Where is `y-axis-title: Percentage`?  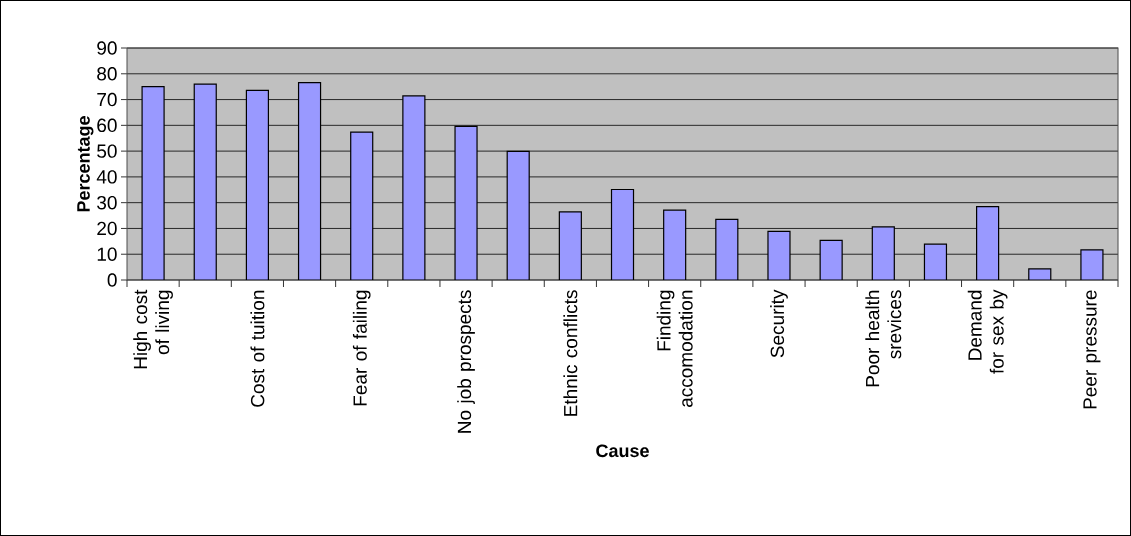 y-axis-title: Percentage is located at coordinates (85, 164).